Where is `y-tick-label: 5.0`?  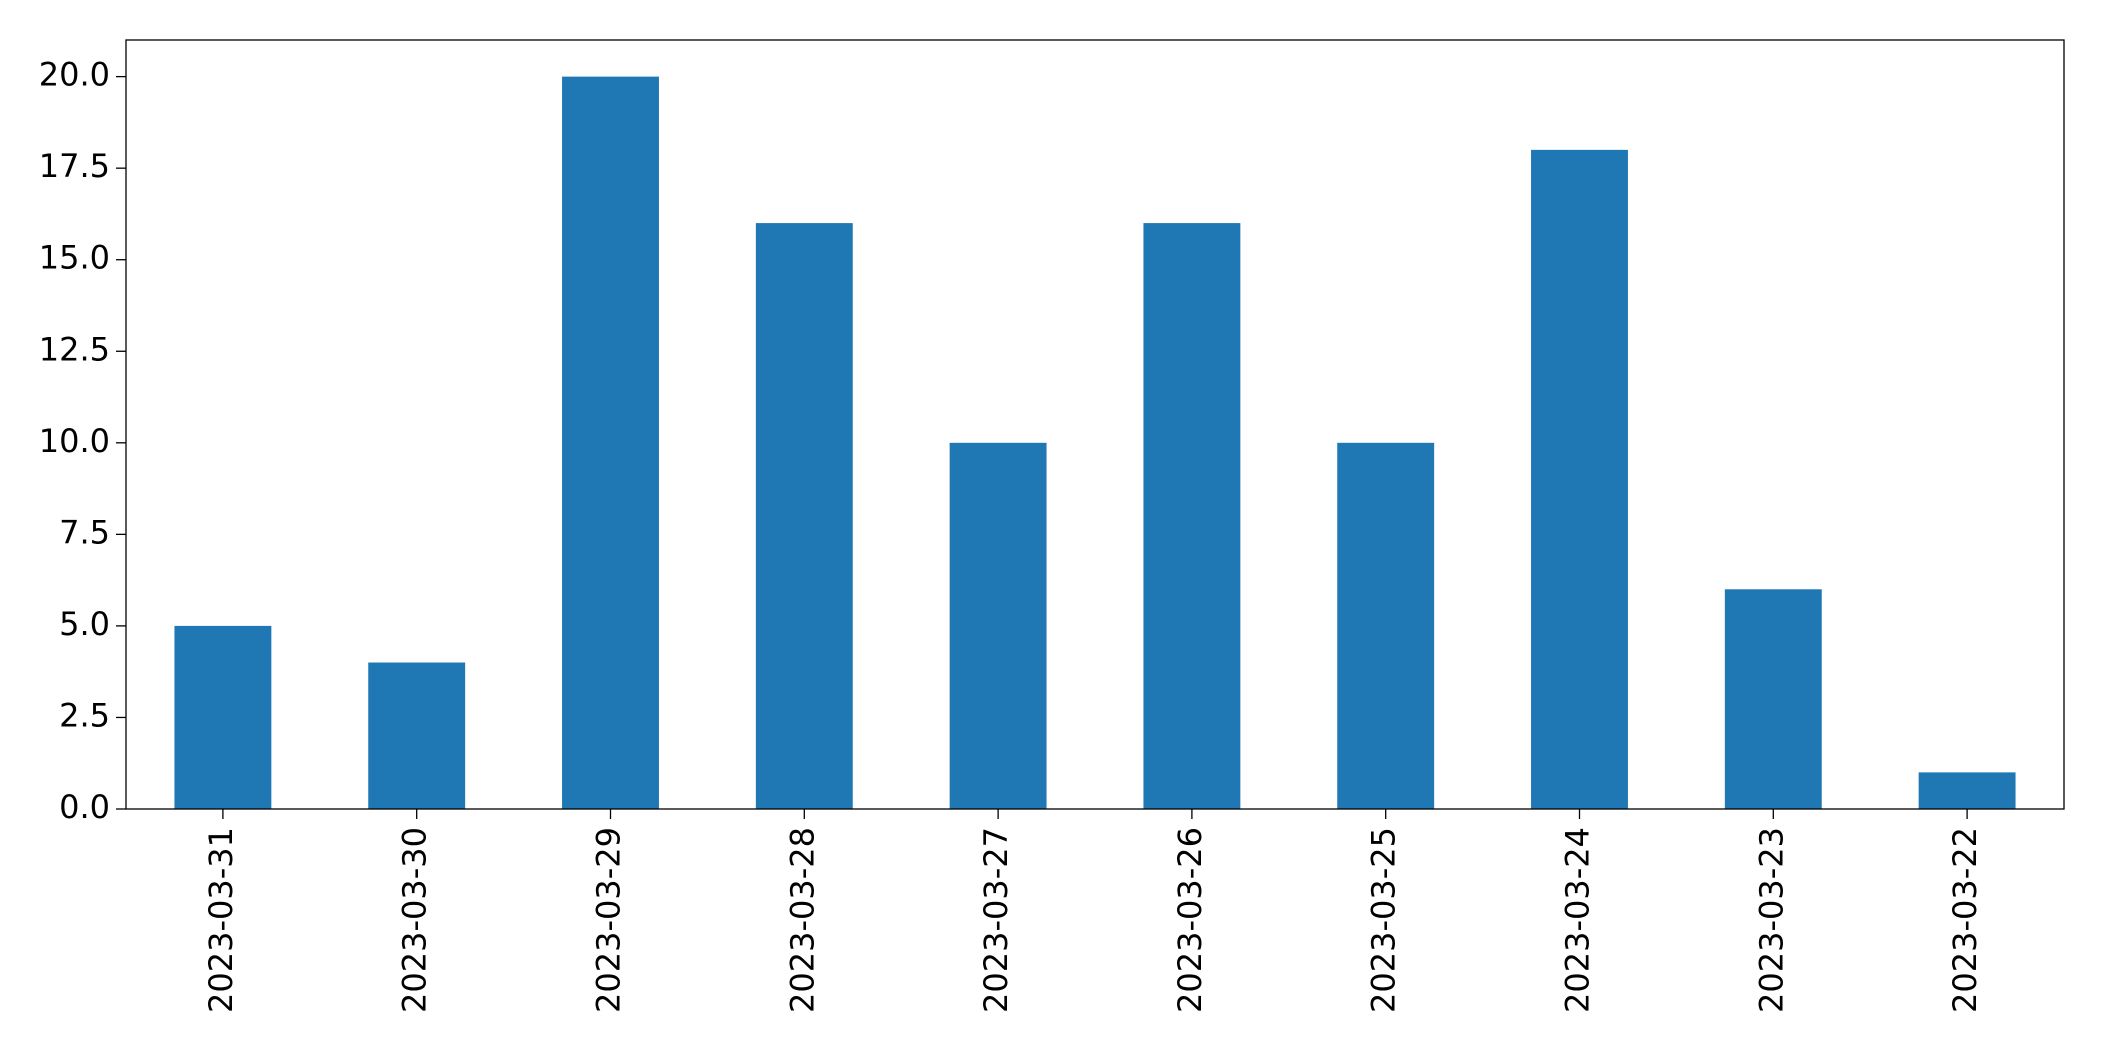
y-tick-label: 5.0 is located at coordinates (84, 624).